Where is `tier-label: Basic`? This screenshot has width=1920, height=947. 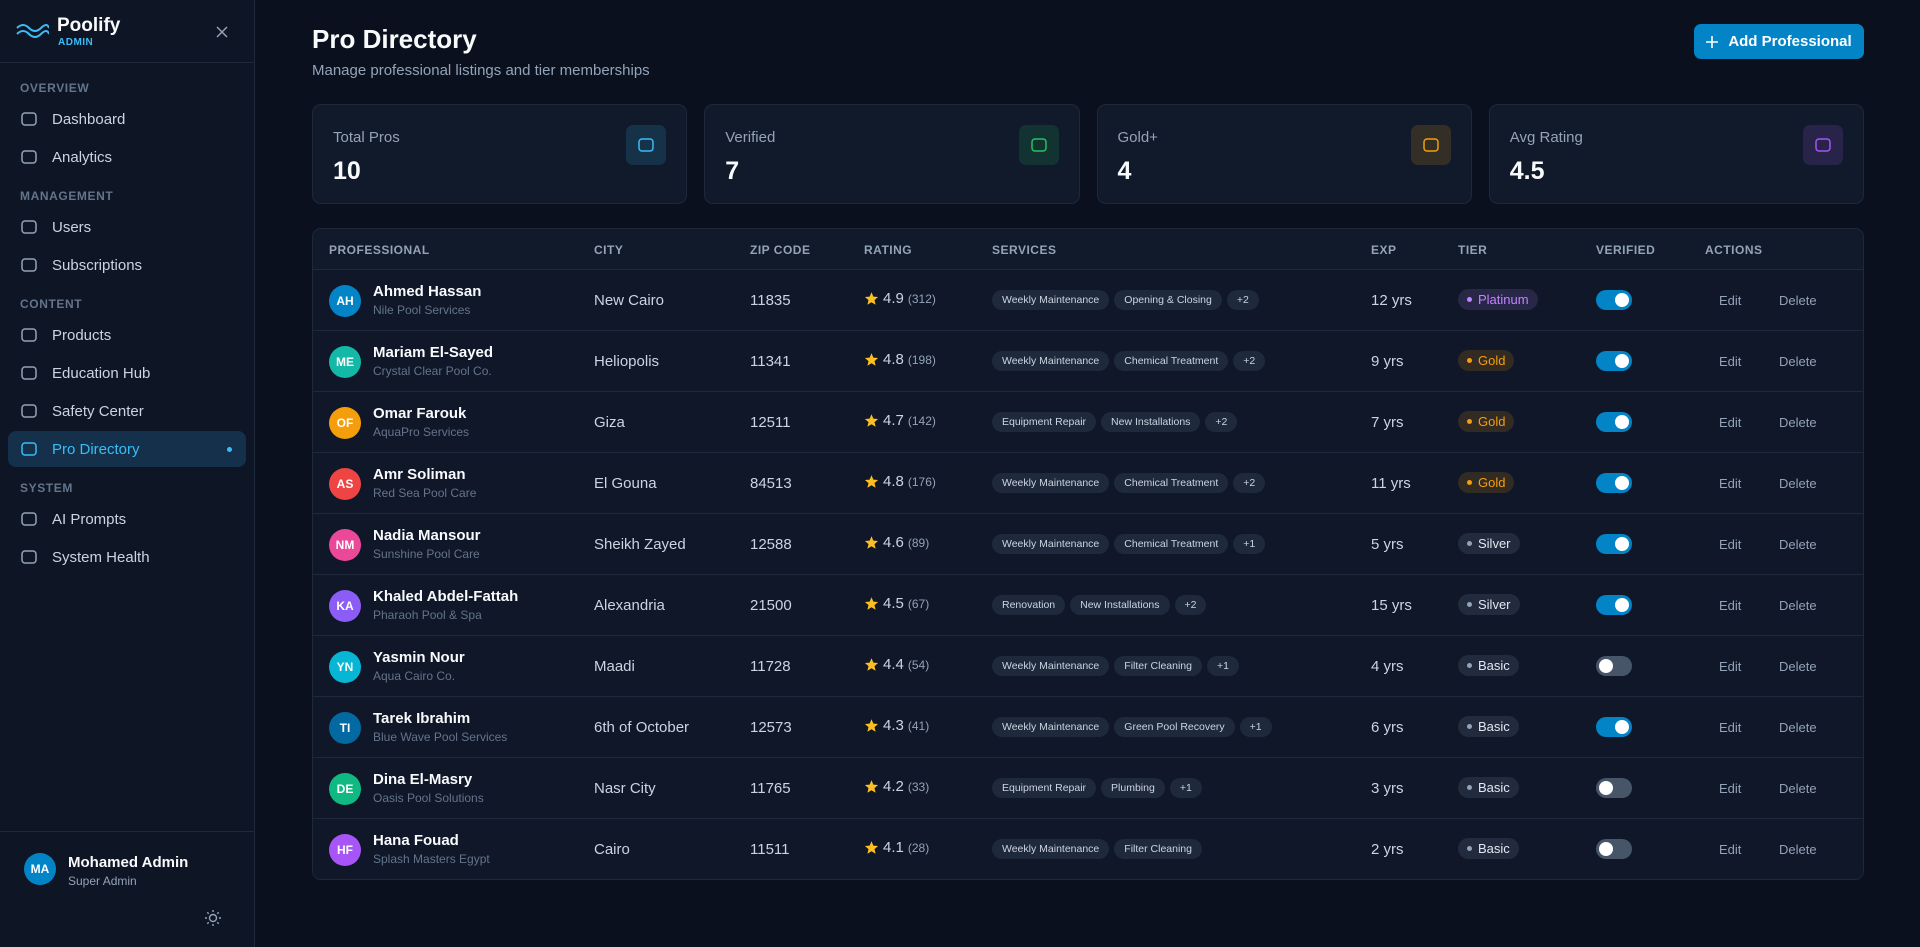 tier-label: Basic is located at coordinates (1494, 665).